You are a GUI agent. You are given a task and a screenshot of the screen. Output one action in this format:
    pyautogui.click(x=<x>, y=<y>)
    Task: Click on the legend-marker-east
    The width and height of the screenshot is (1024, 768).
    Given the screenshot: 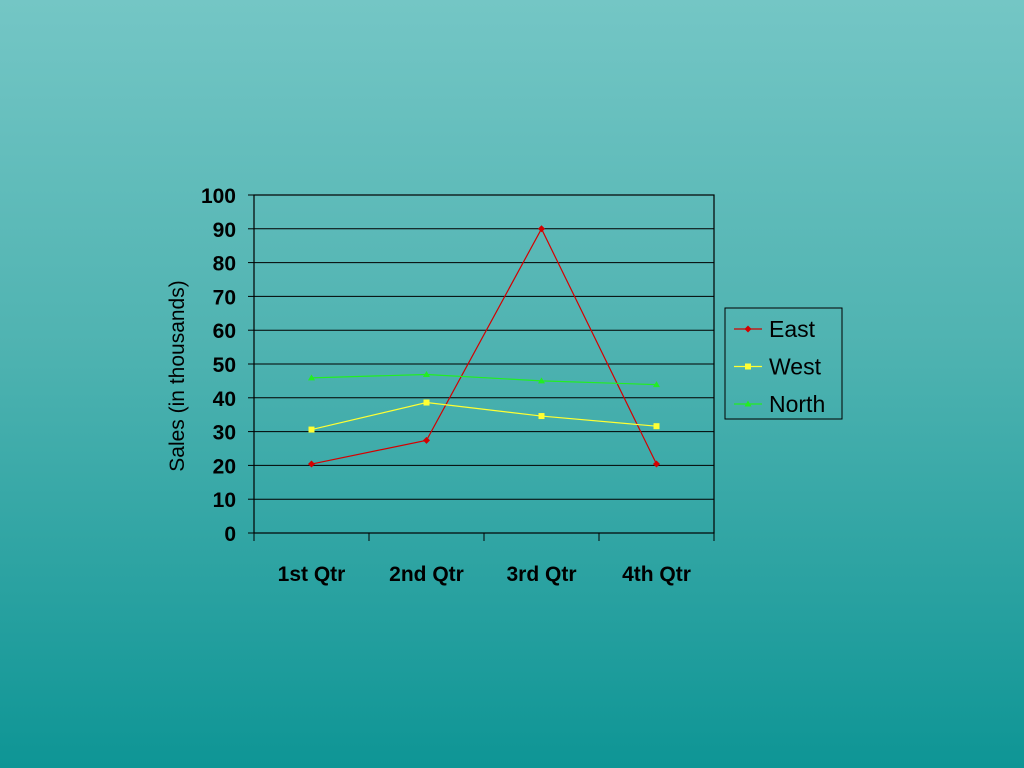 What is the action you would take?
    pyautogui.click(x=748, y=329)
    